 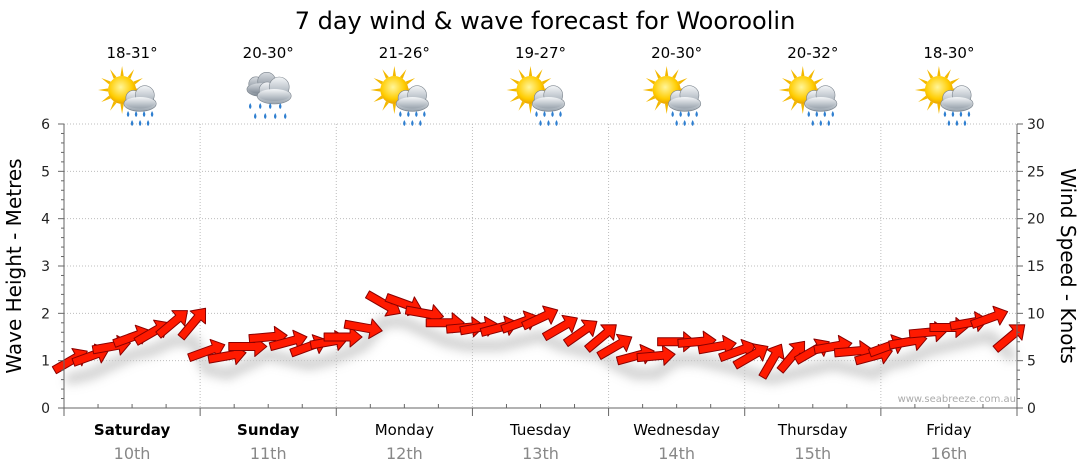 I want to click on right-tick-label: 5, so click(x=1031, y=362).